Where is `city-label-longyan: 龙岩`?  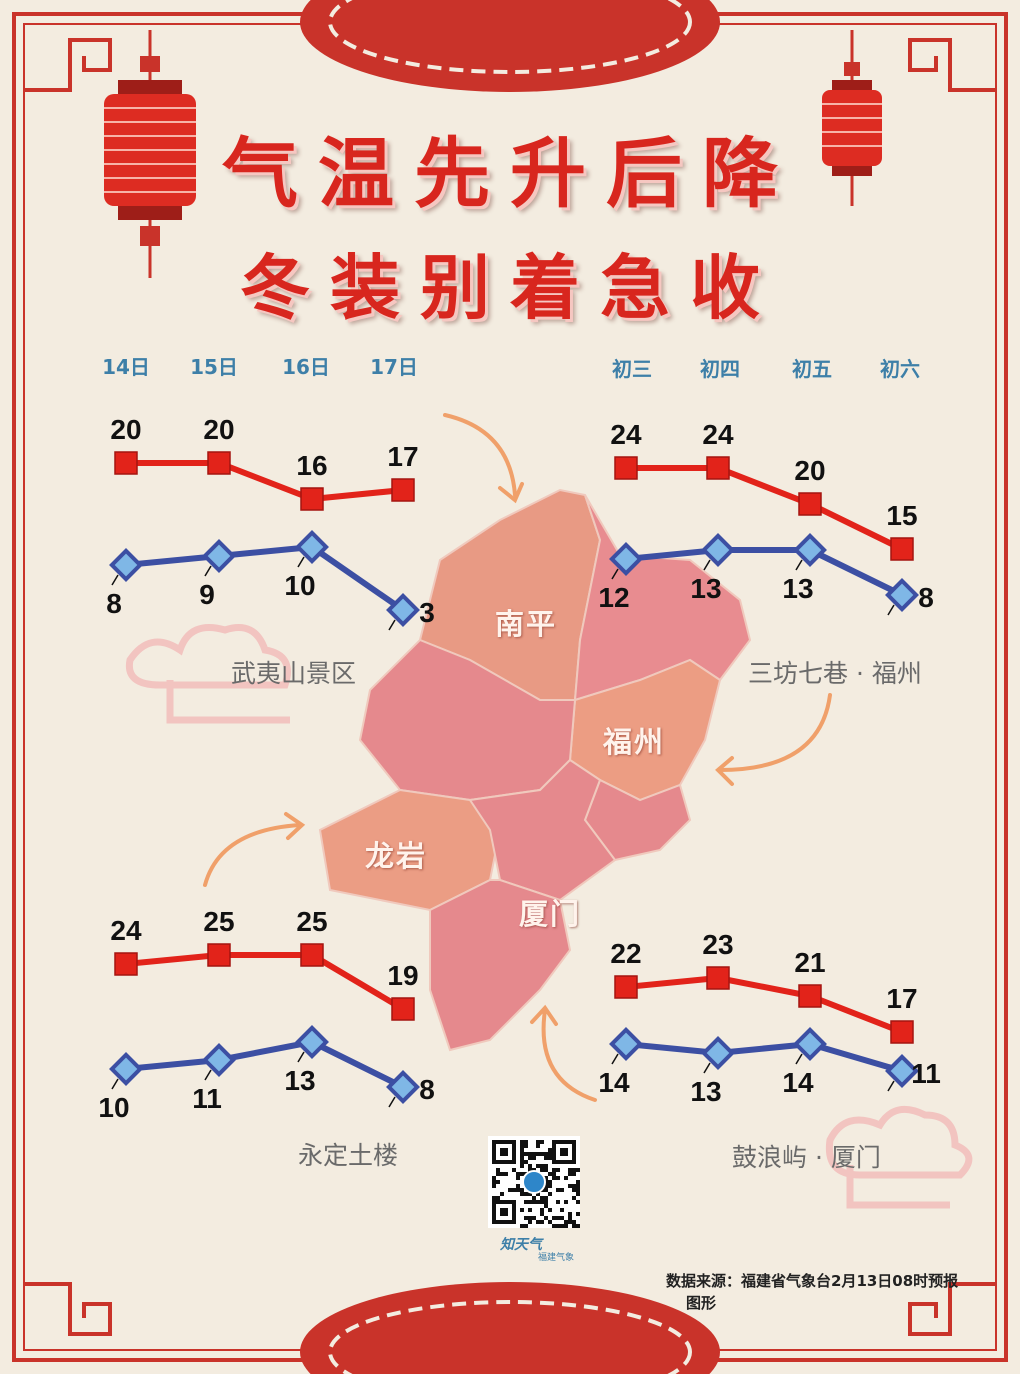
city-label-longyan: 龙岩 is located at coordinates (396, 856).